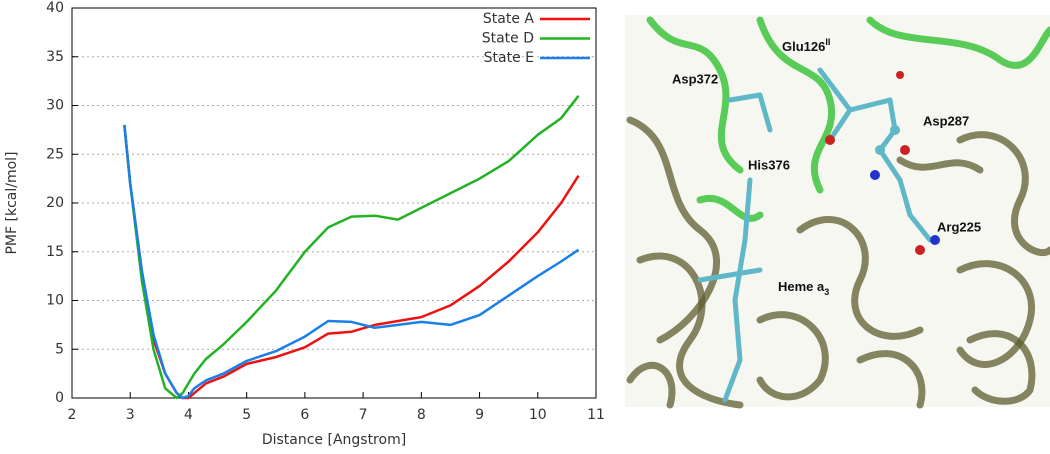 This screenshot has height=454, width=1050. Describe the element at coordinates (246, 415) in the screenshot. I see `x-tick-label: 5` at that location.